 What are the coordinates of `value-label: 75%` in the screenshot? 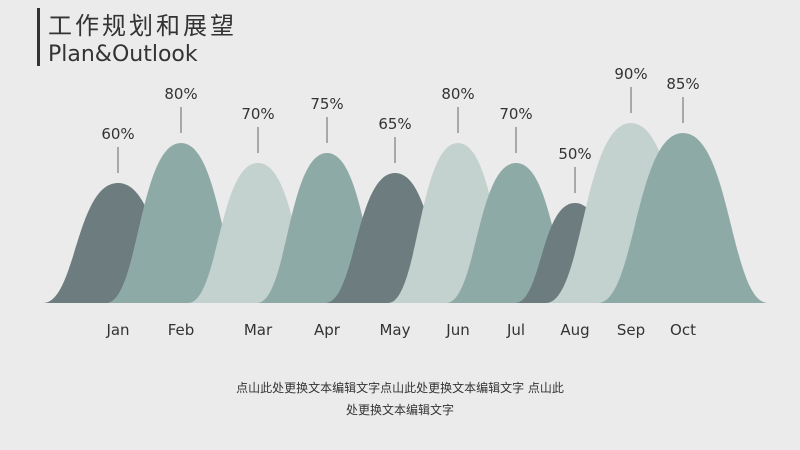 It's located at (326, 104).